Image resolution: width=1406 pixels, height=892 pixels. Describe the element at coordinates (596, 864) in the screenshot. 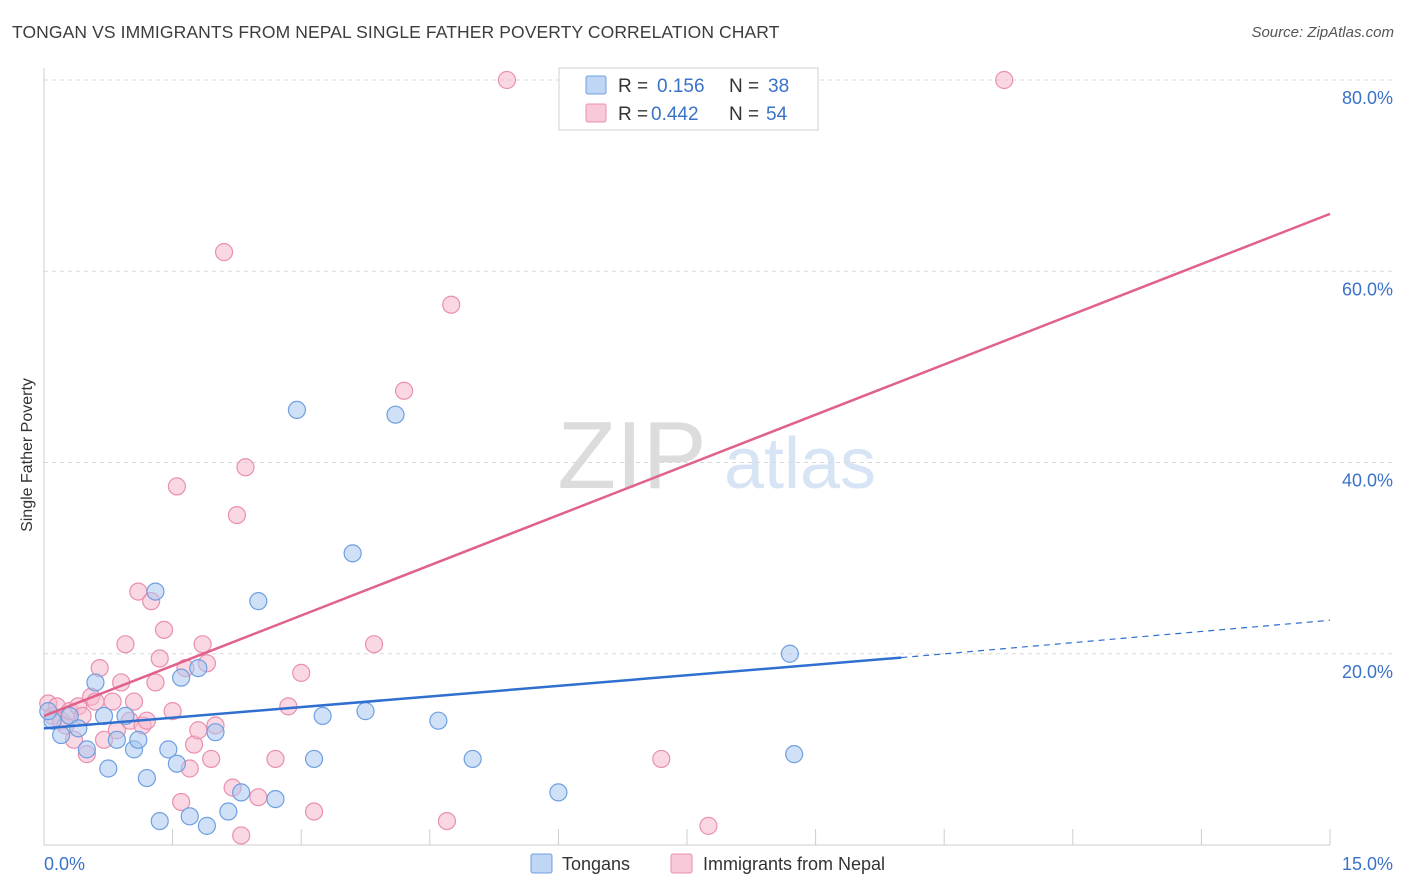

I see `legend-label-tongans: Tongans` at that location.